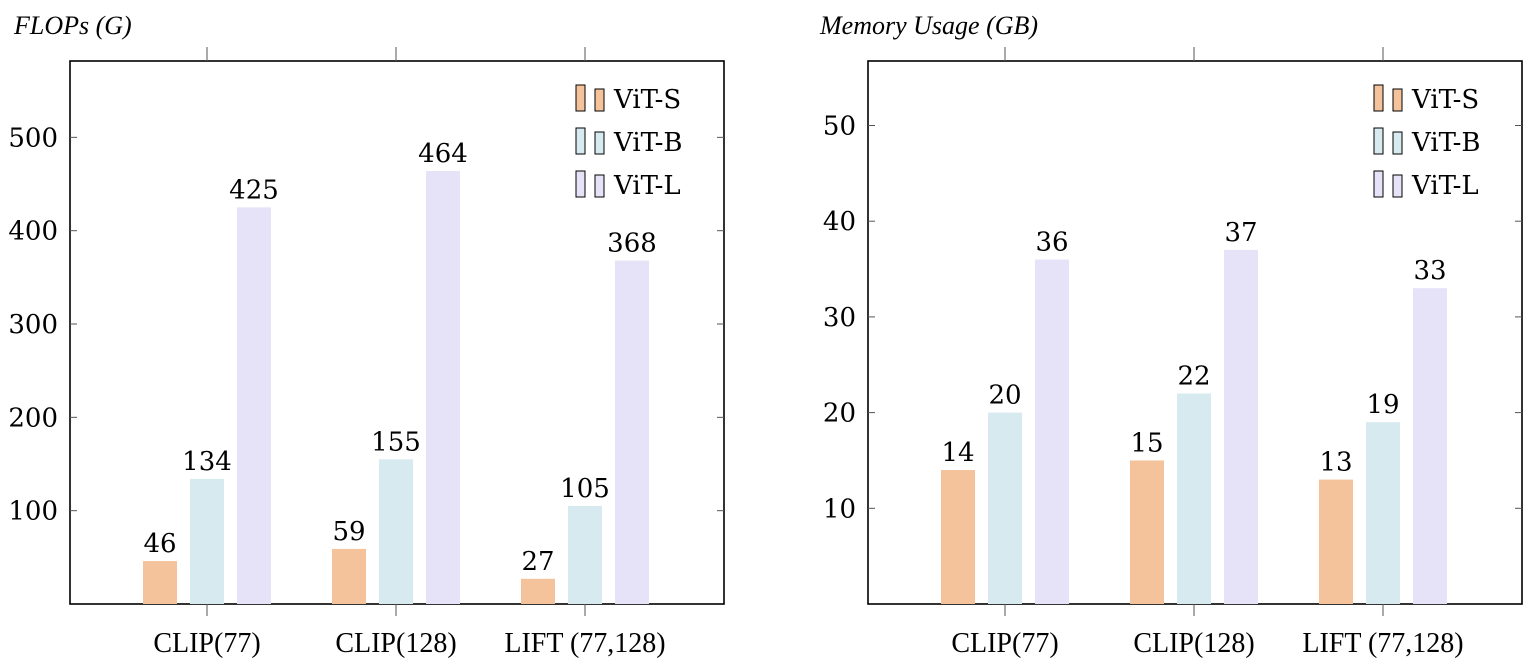  I want to click on data-label: 15, so click(1146, 443).